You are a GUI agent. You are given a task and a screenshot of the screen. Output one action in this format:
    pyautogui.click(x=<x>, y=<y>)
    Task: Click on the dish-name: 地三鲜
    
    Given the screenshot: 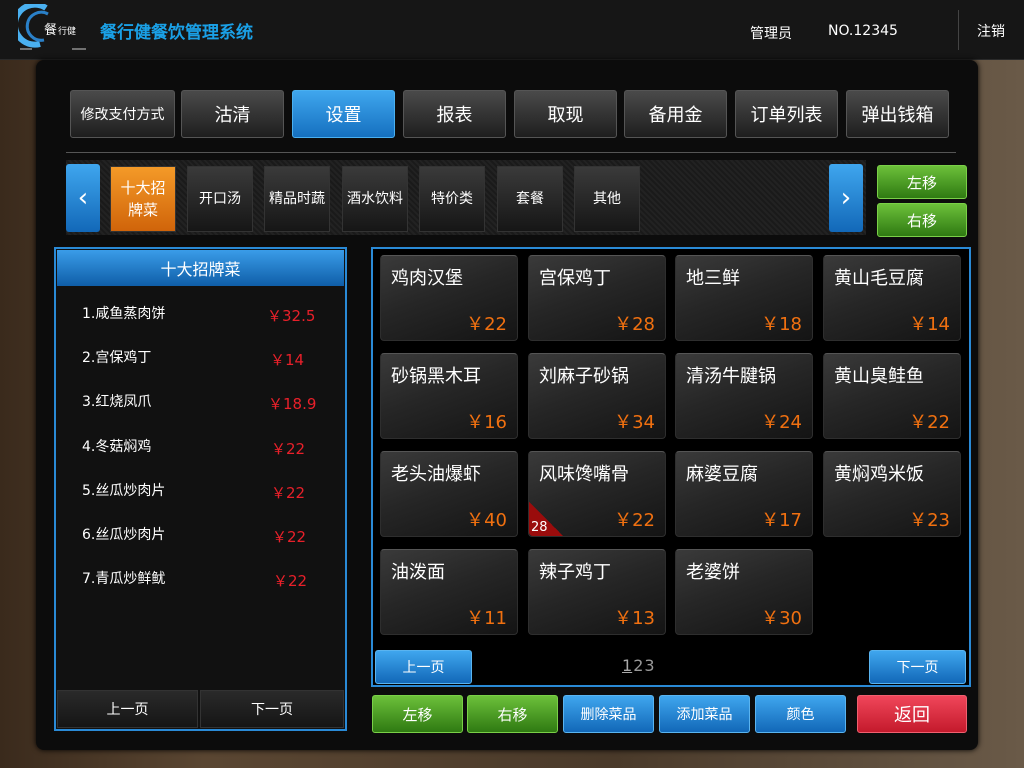 What is the action you would take?
    pyautogui.click(x=713, y=278)
    